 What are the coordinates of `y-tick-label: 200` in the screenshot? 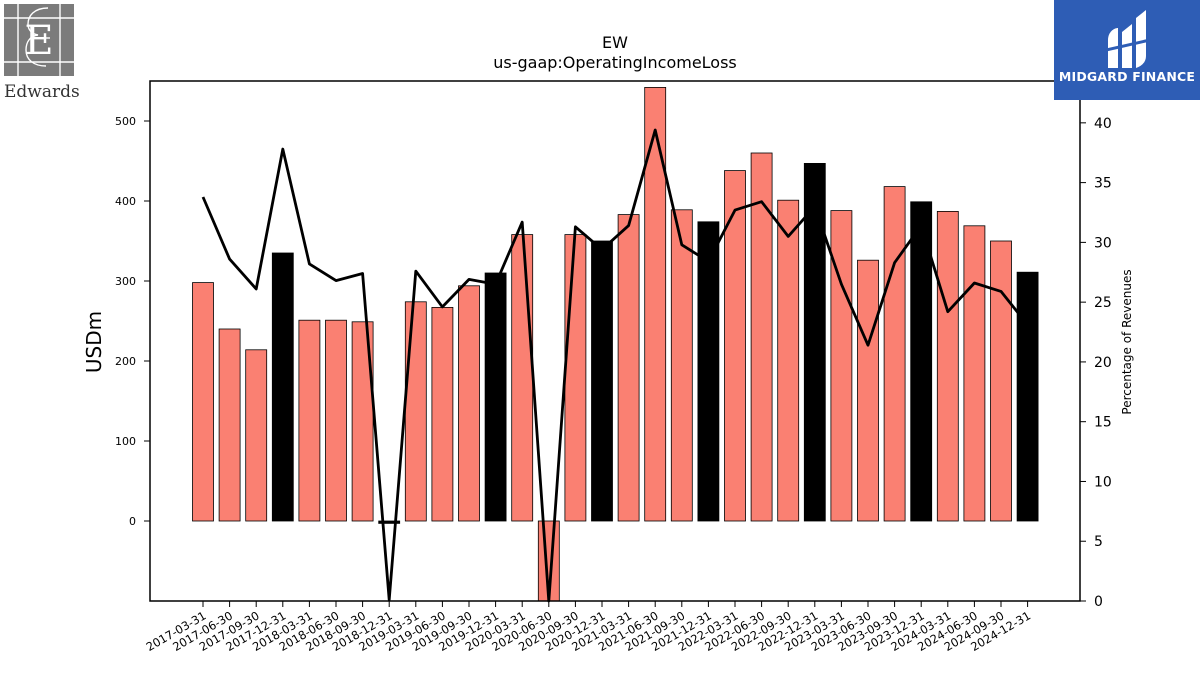 It's located at (125, 361).